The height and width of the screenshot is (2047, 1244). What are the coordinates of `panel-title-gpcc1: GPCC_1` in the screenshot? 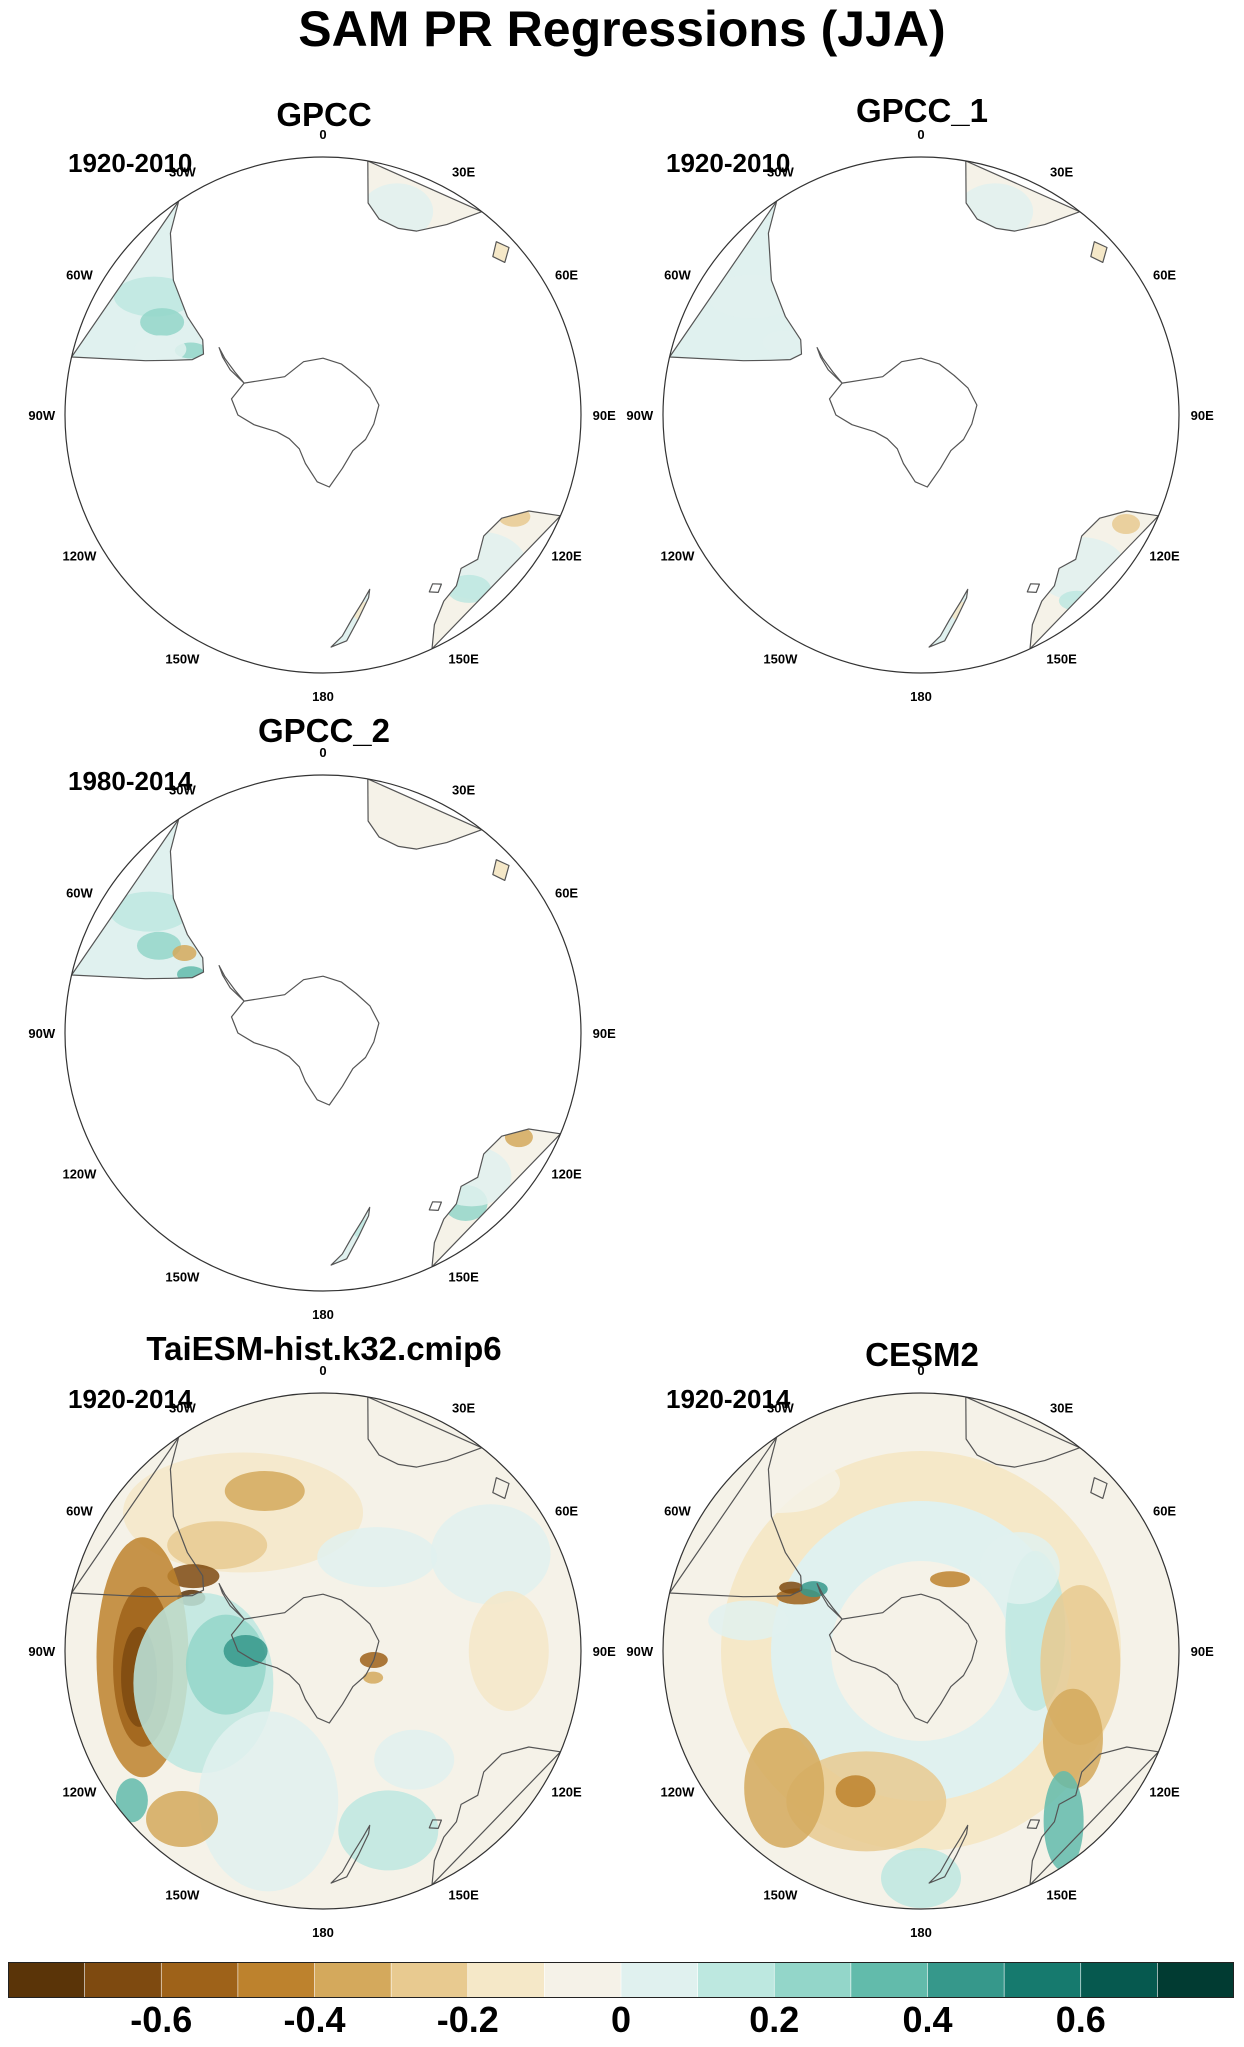 It's located at (922, 110).